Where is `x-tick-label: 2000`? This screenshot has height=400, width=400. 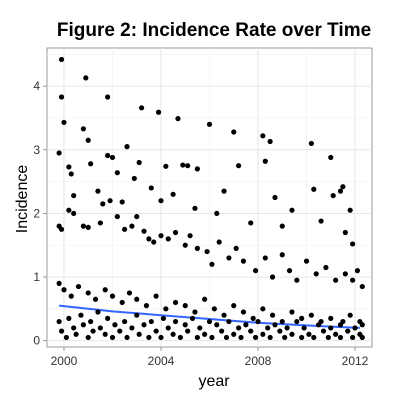
x-tick-label: 2000 is located at coordinates (64, 361).